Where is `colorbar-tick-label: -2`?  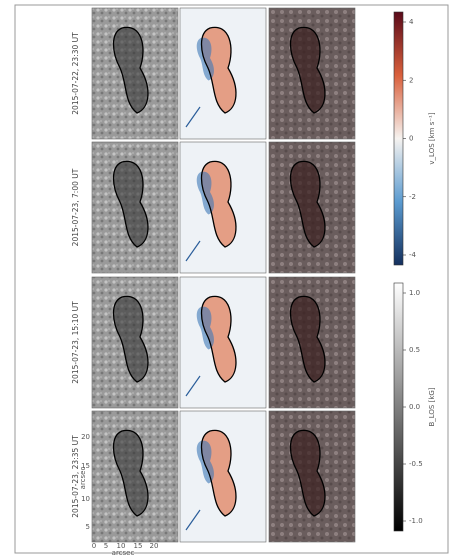 colorbar-tick-label: -2 is located at coordinates (412, 197).